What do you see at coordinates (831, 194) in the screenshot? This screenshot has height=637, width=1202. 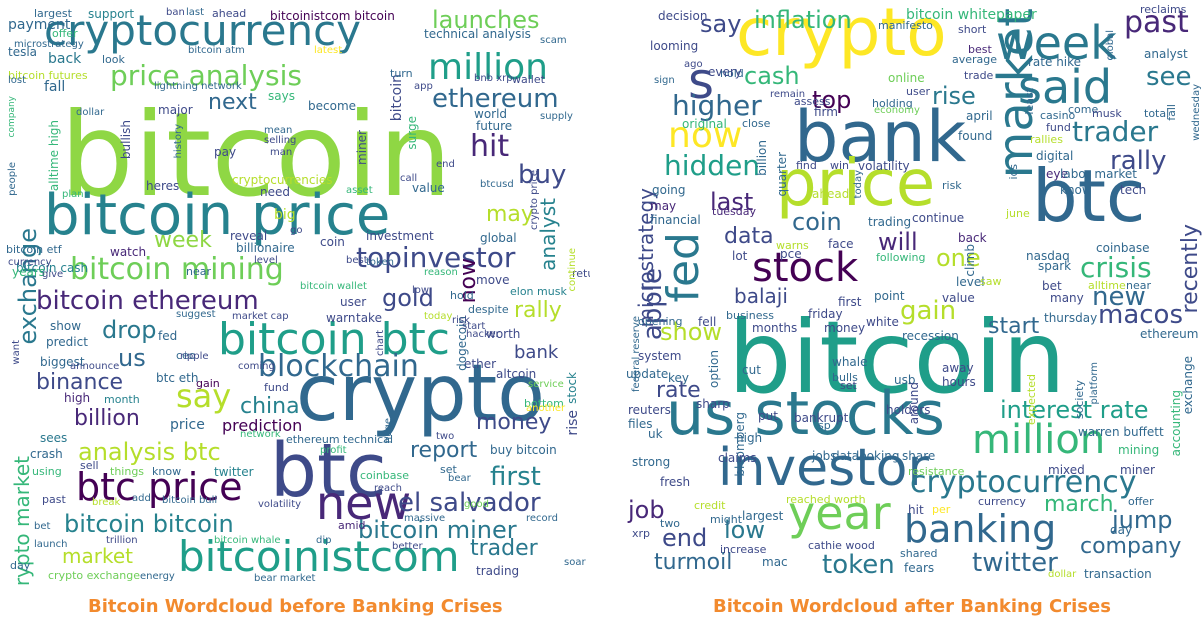 I see `after-word: ahead` at bounding box center [831, 194].